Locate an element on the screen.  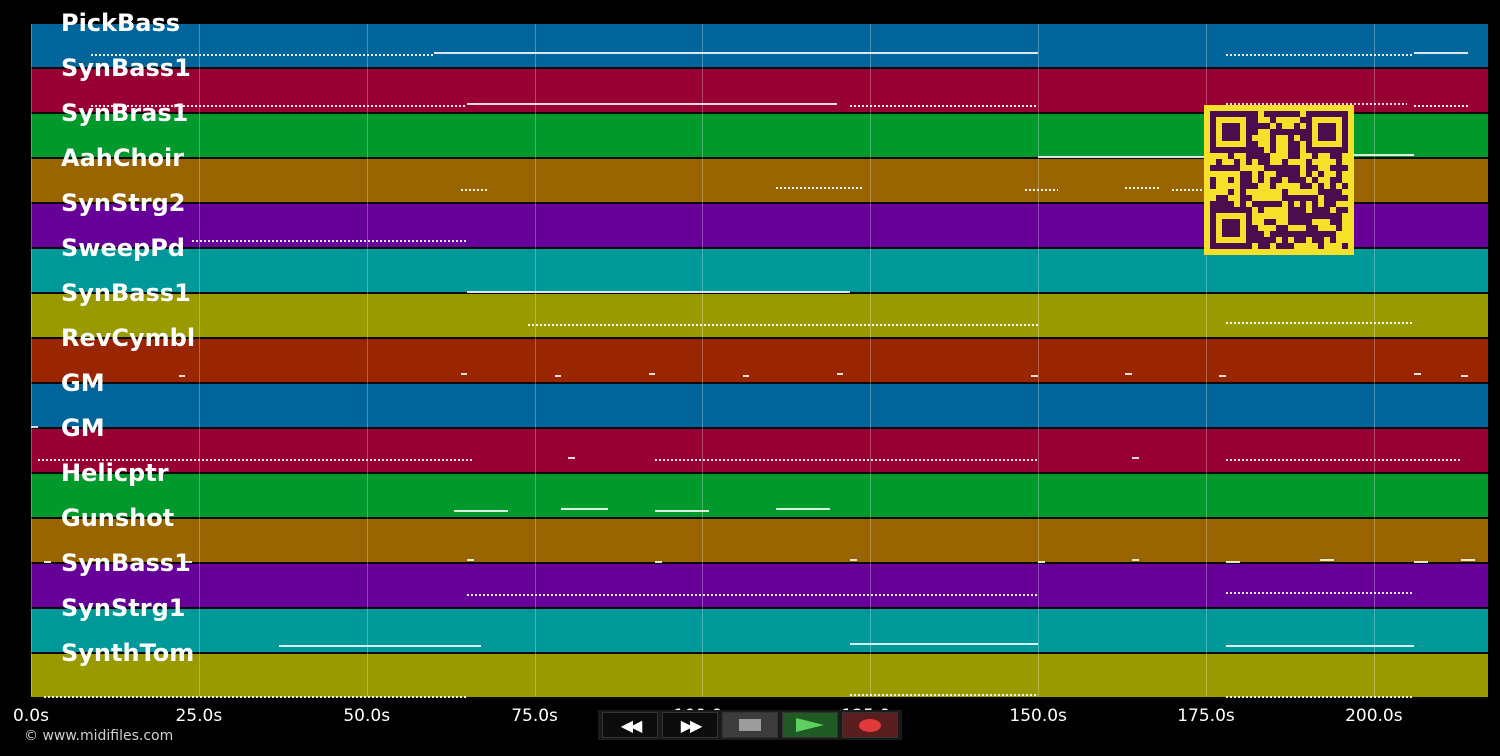
track-label: Helicptr is located at coordinates (115, 473).